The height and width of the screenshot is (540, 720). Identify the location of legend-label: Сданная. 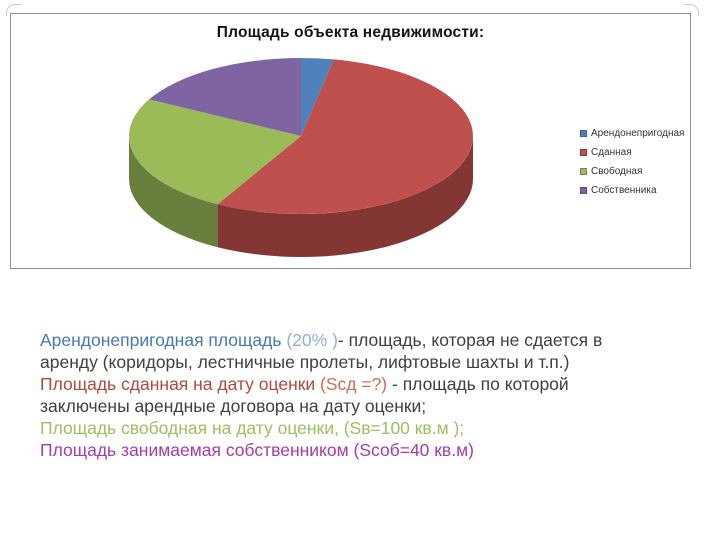
(611, 152).